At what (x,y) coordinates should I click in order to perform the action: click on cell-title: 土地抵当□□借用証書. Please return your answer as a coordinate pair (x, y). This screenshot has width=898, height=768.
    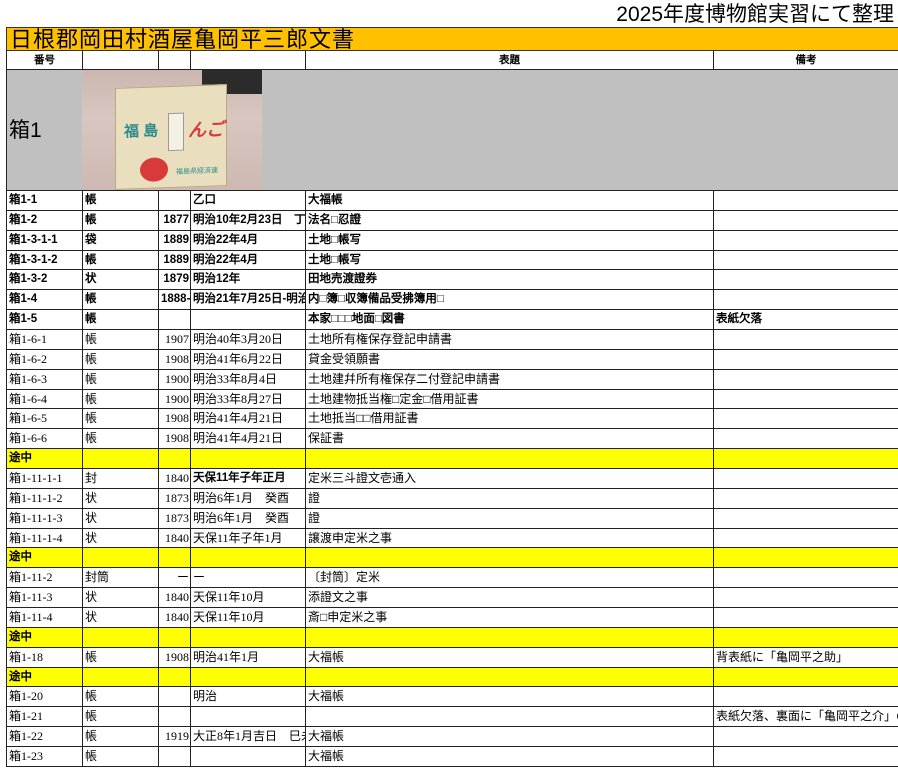
    Looking at the image, I should click on (509, 419).